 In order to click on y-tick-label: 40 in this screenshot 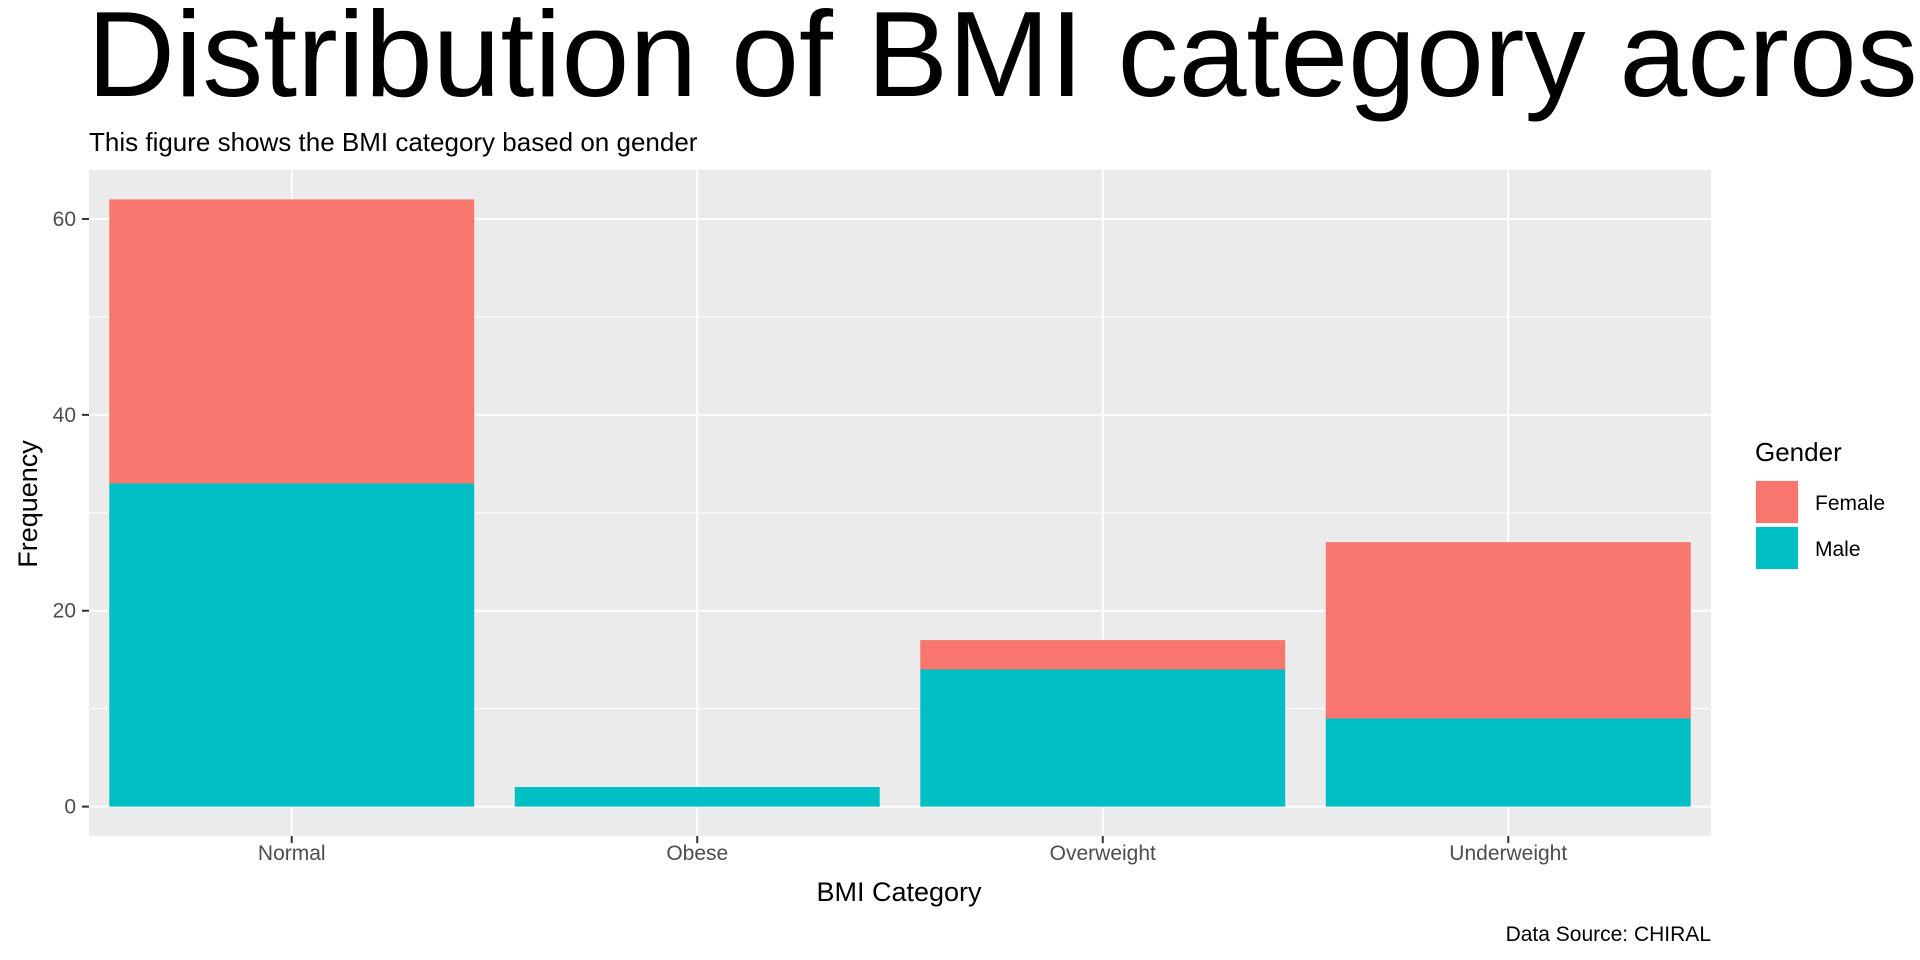, I will do `click(64, 415)`.